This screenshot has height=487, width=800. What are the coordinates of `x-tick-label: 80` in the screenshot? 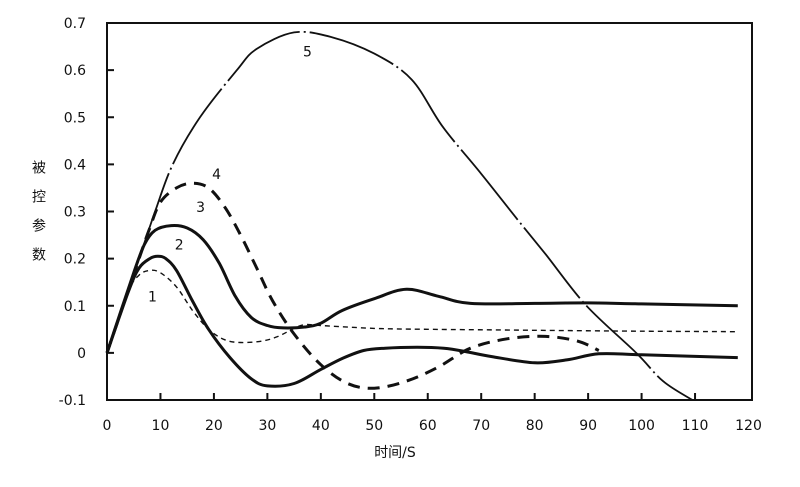 It's located at (535, 426).